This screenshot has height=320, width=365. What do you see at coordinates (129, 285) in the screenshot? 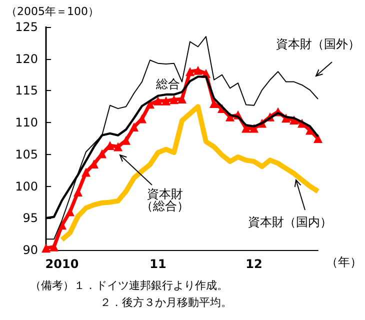
I see `text: （備考）１．ドイツ連邦銀行より作成。` at bounding box center [129, 285].